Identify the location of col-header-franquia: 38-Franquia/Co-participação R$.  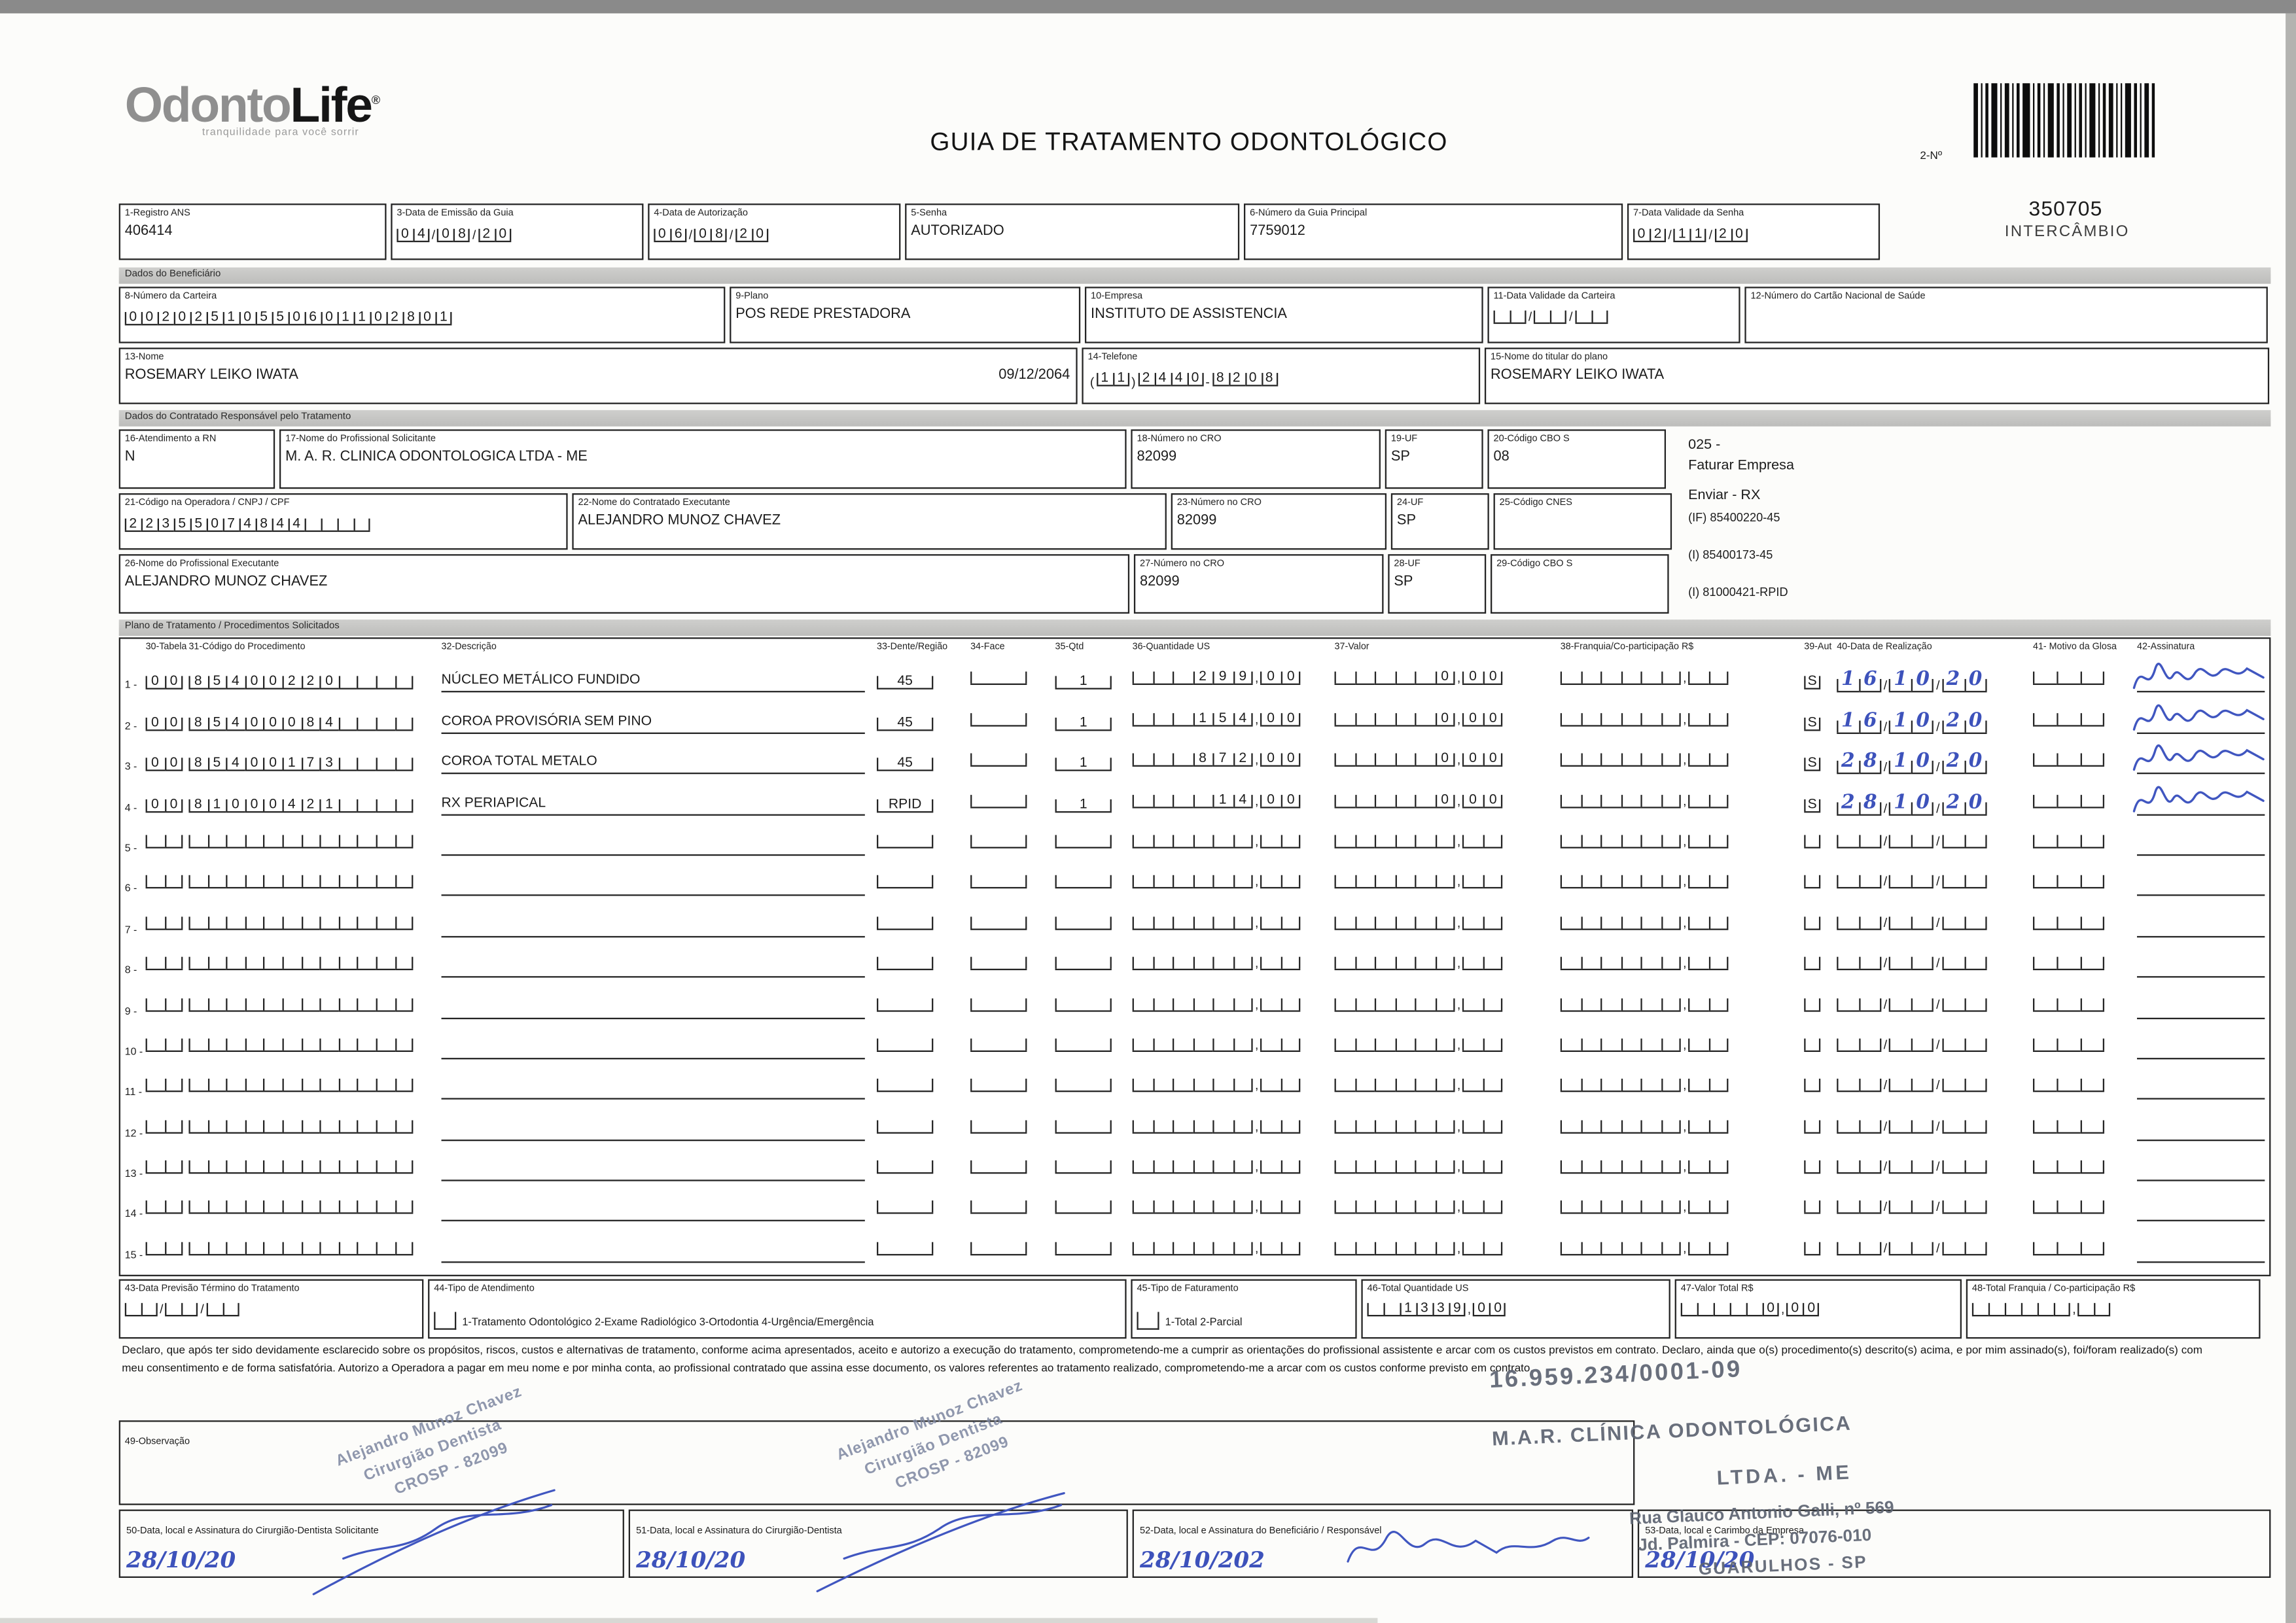
(1627, 648).